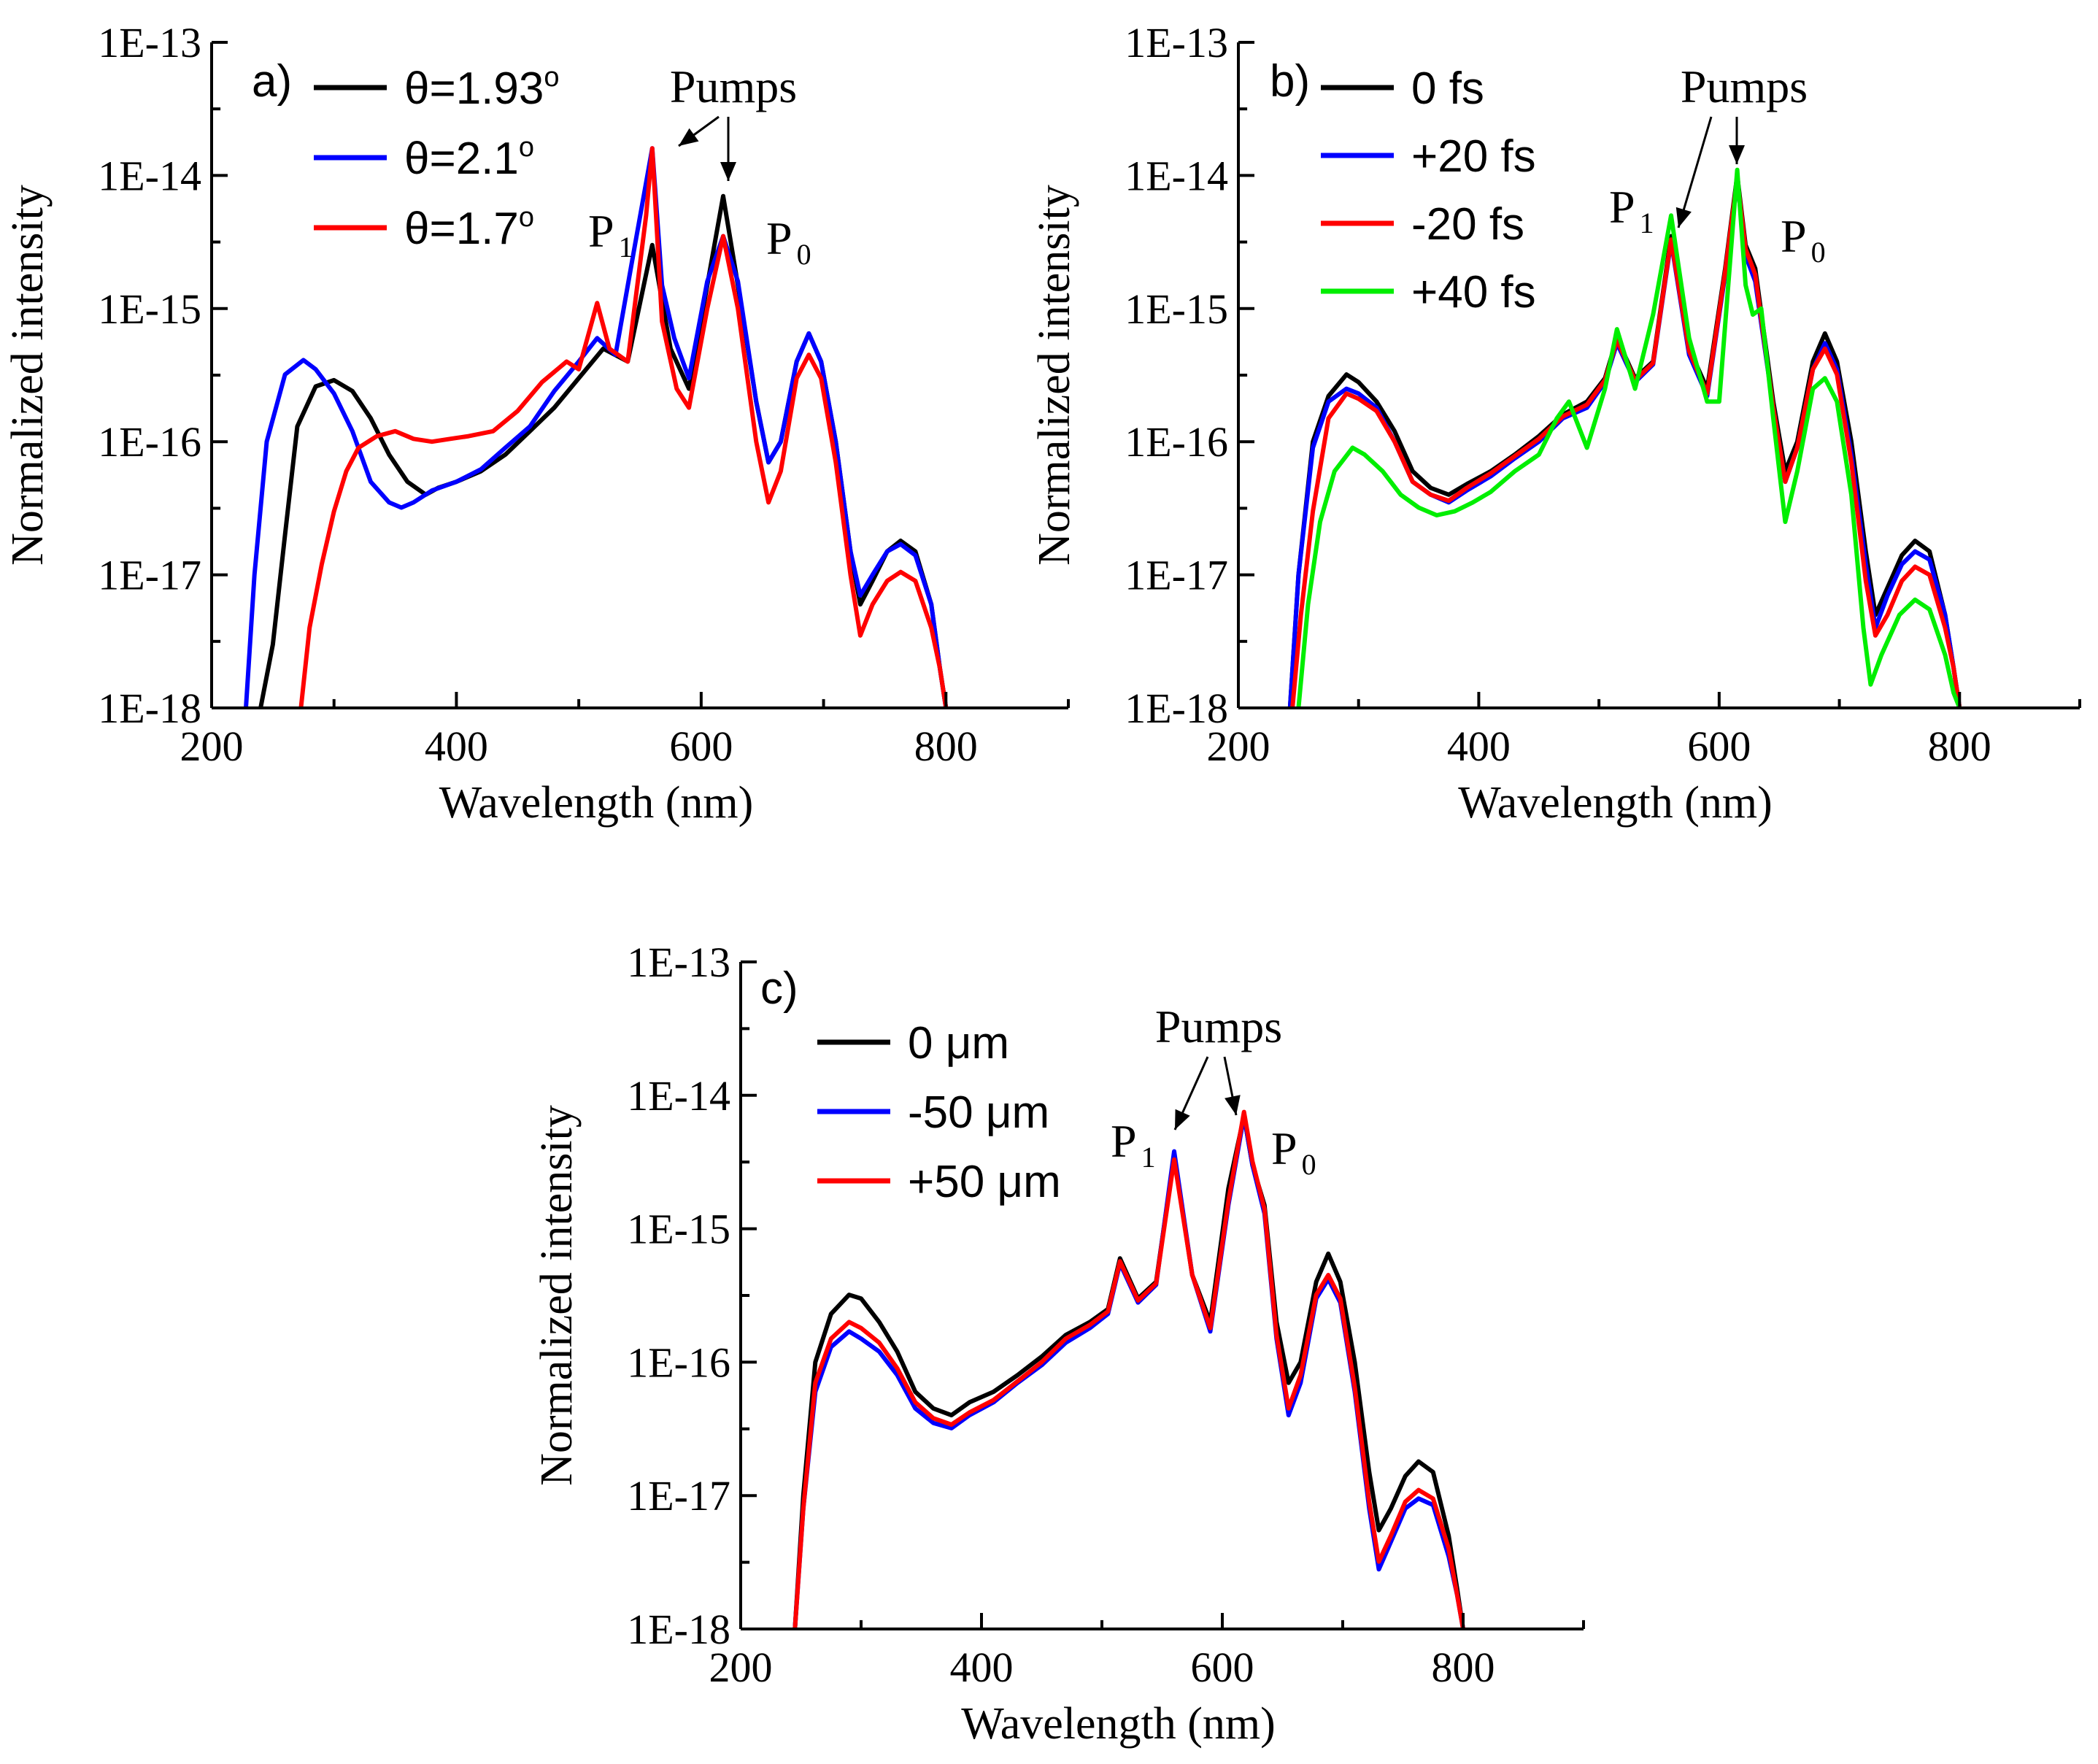 The width and height of the screenshot is (2098, 1764). What do you see at coordinates (1473, 292) in the screenshot?
I see `legend-label-4: +40 fs` at bounding box center [1473, 292].